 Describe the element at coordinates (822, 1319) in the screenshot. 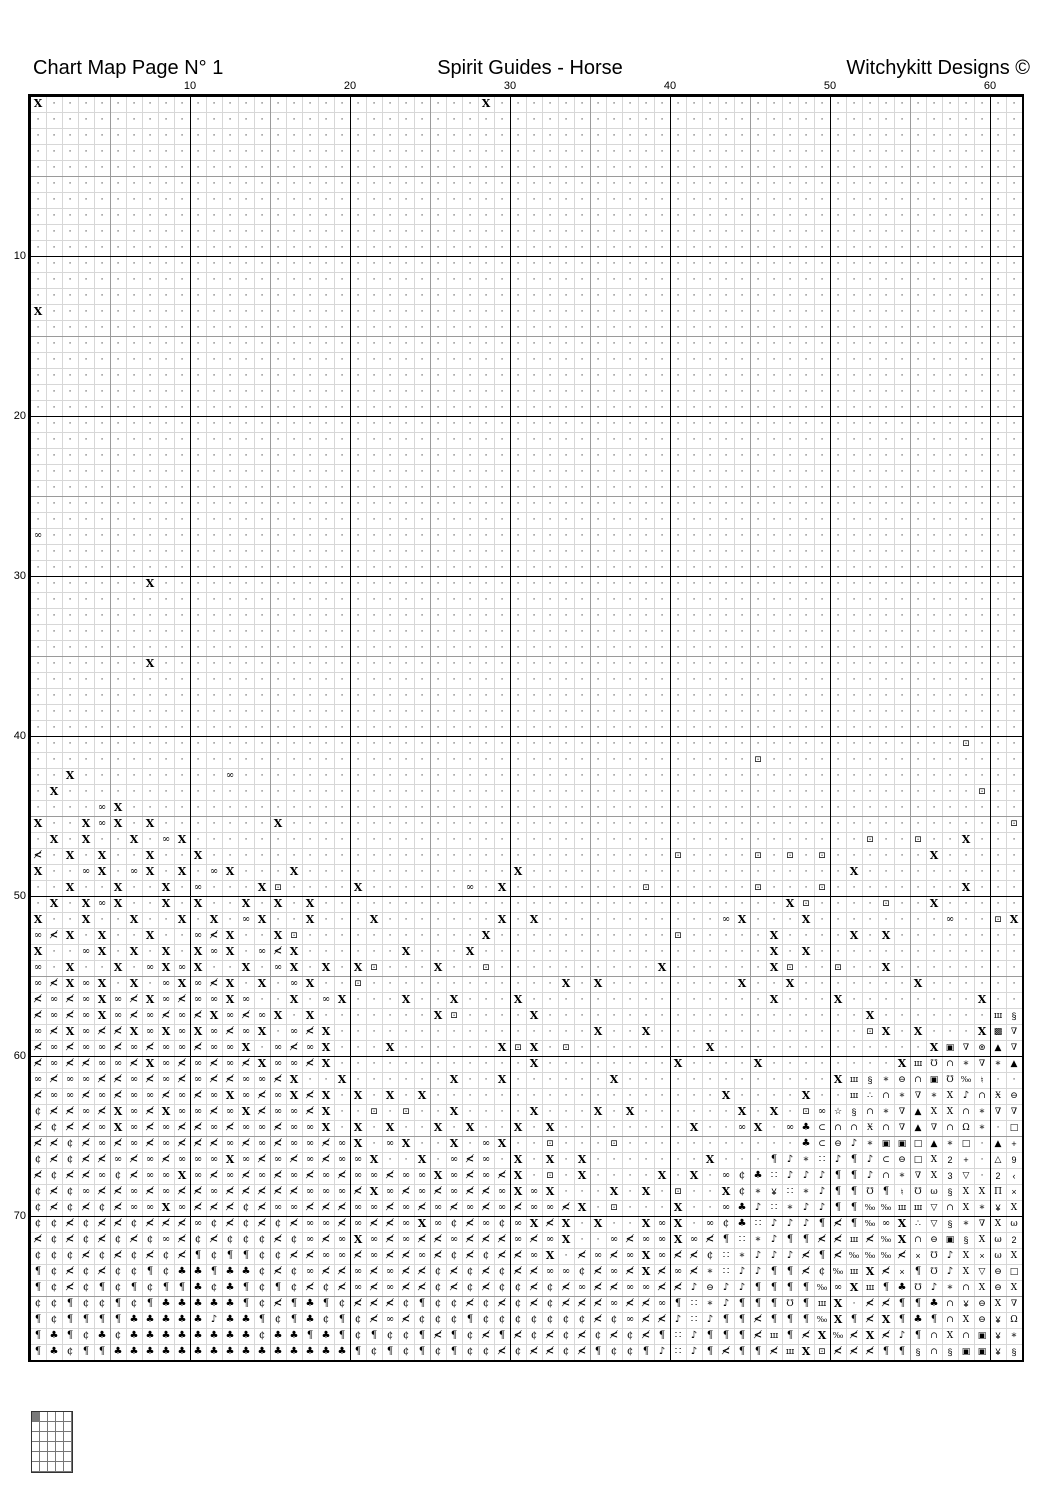

I see `stitch-symbol-cell: ‰` at that location.